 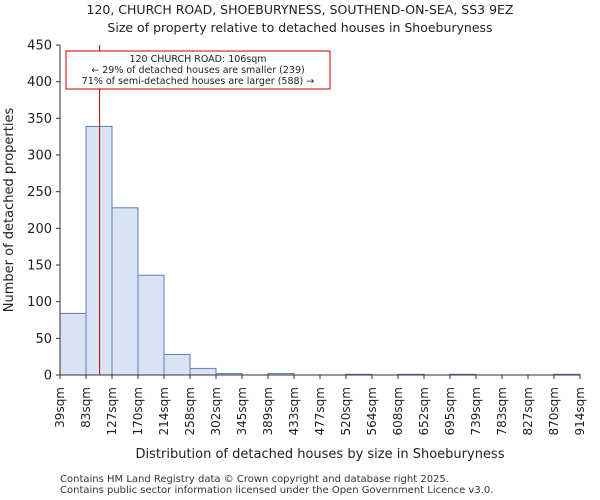 What do you see at coordinates (372, 411) in the screenshot?
I see `x-tick-label-564sqm: 564sqm` at bounding box center [372, 411].